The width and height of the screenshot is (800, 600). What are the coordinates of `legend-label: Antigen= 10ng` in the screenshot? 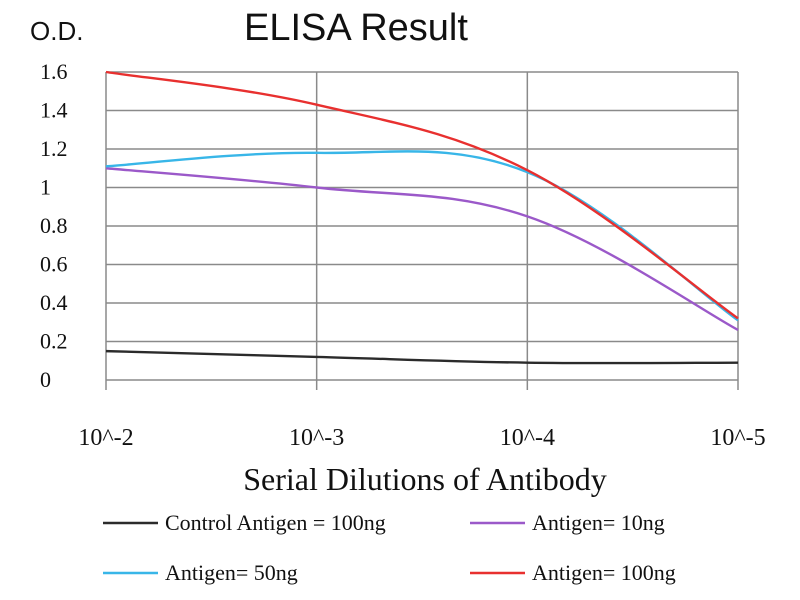 It's located at (598, 522).